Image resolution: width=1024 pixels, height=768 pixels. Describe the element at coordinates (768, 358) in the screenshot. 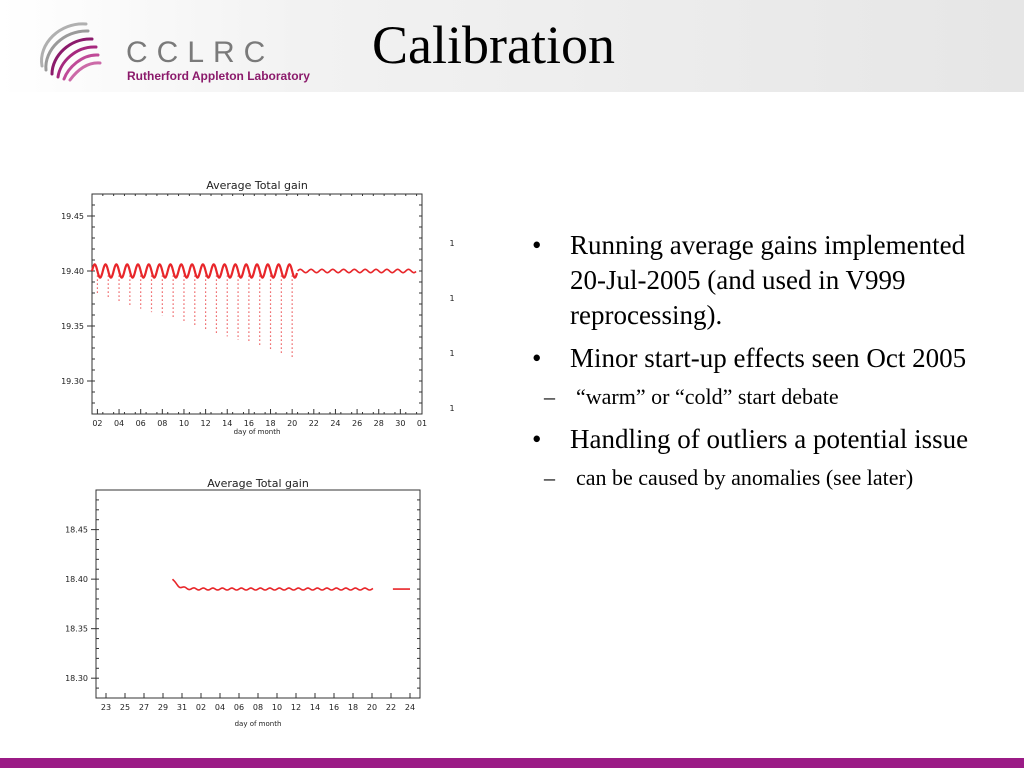

I see `bullet-text: Minor start-up effects seen Oct 2005` at that location.